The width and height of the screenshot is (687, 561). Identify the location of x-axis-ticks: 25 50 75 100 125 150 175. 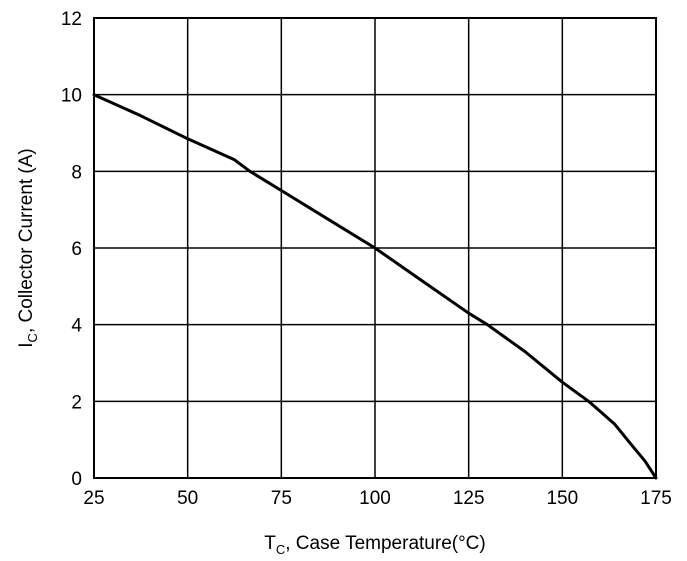
(377, 498).